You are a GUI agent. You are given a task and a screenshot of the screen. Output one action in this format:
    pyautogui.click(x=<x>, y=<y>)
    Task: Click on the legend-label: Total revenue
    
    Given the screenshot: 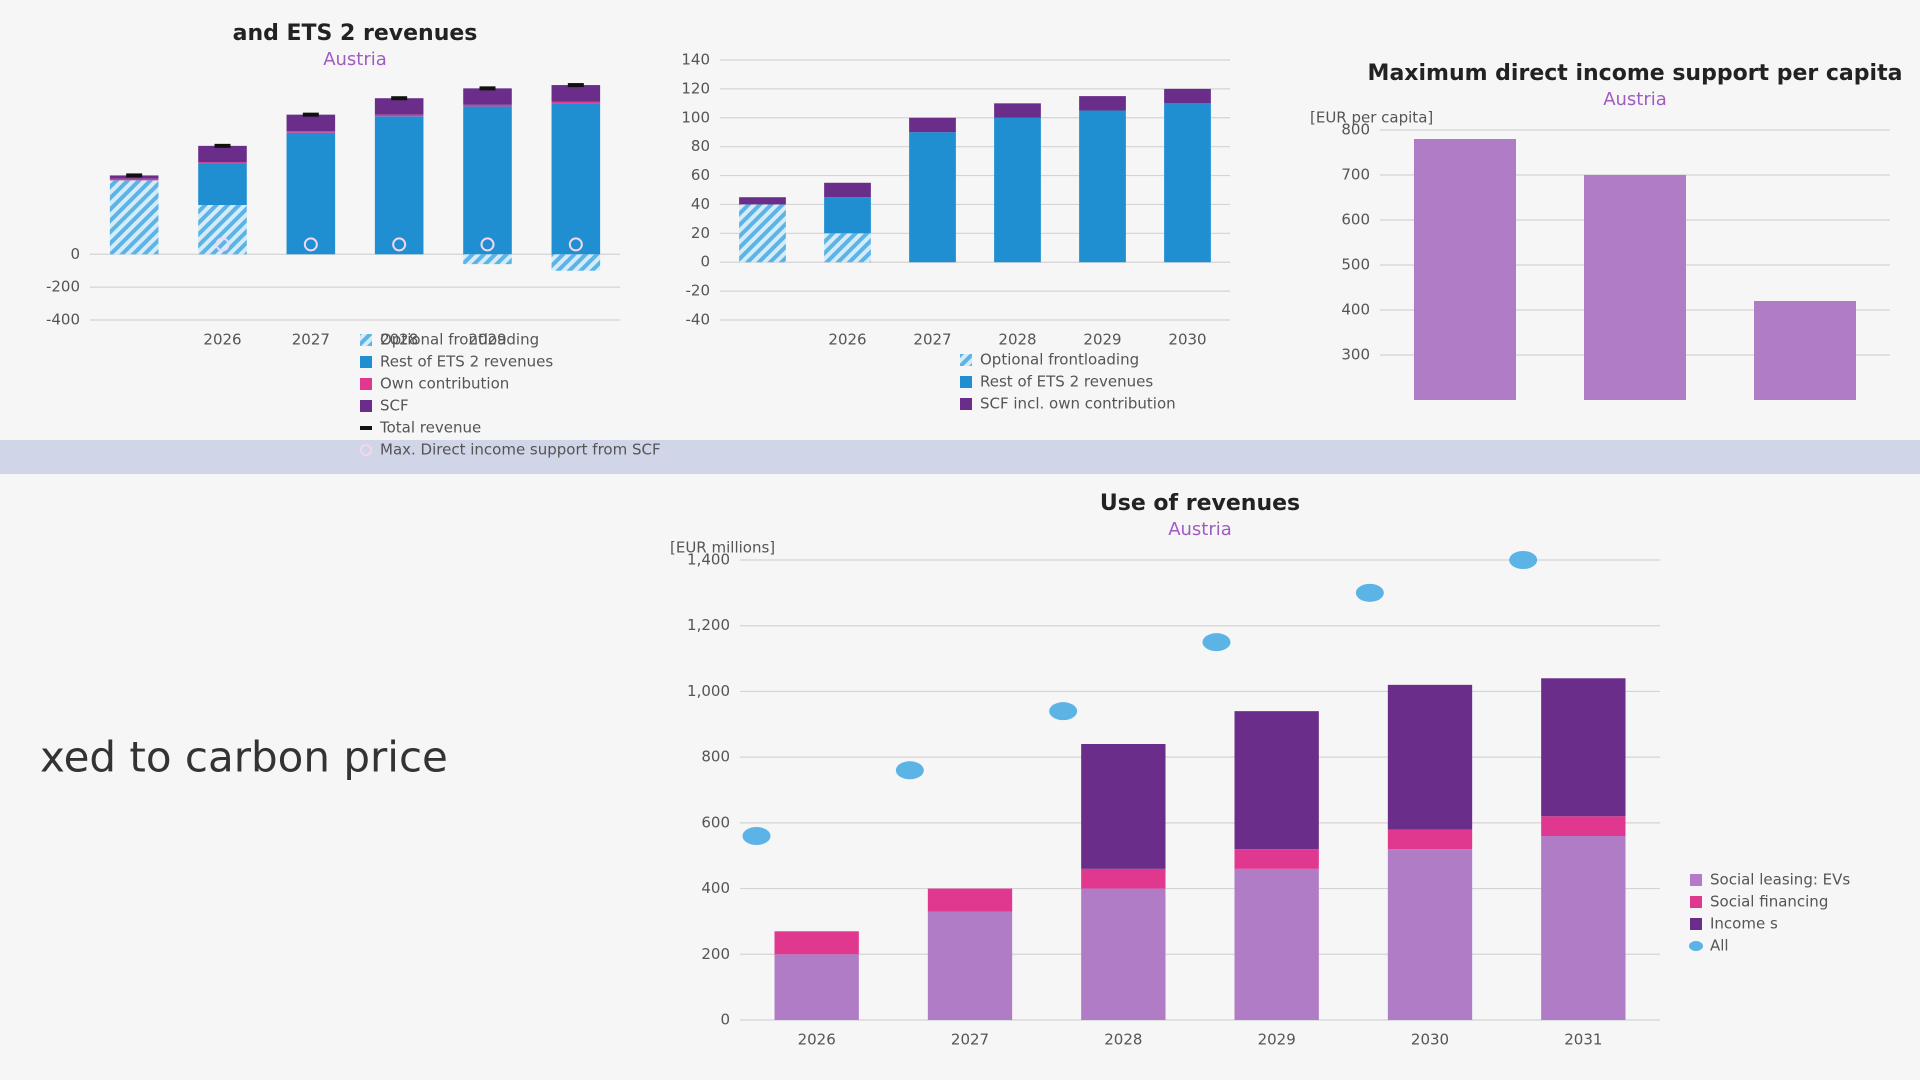 What is the action you would take?
    pyautogui.click(x=430, y=428)
    